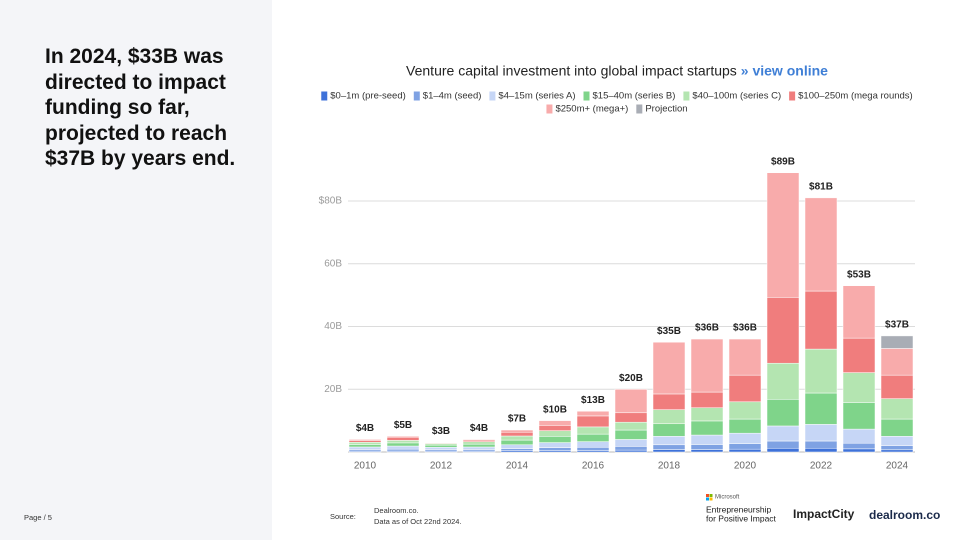 This screenshot has height=540, width=960. What do you see at coordinates (591, 109) in the screenshot?
I see `legend-label: $250m+ (mega+)` at bounding box center [591, 109].